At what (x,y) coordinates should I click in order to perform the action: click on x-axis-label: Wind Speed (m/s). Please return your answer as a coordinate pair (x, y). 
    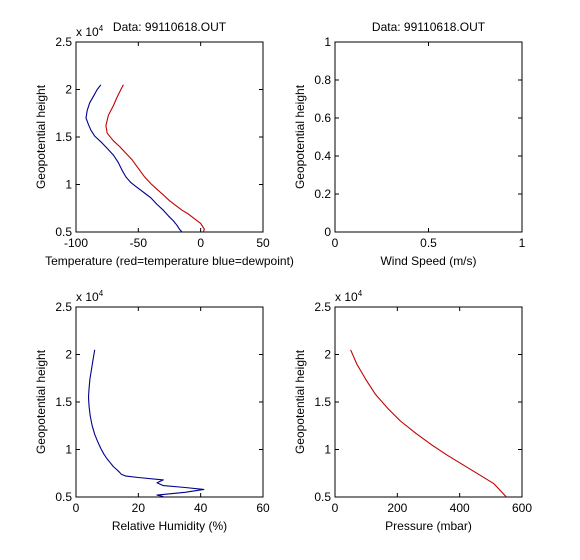
    Looking at the image, I should click on (428, 261).